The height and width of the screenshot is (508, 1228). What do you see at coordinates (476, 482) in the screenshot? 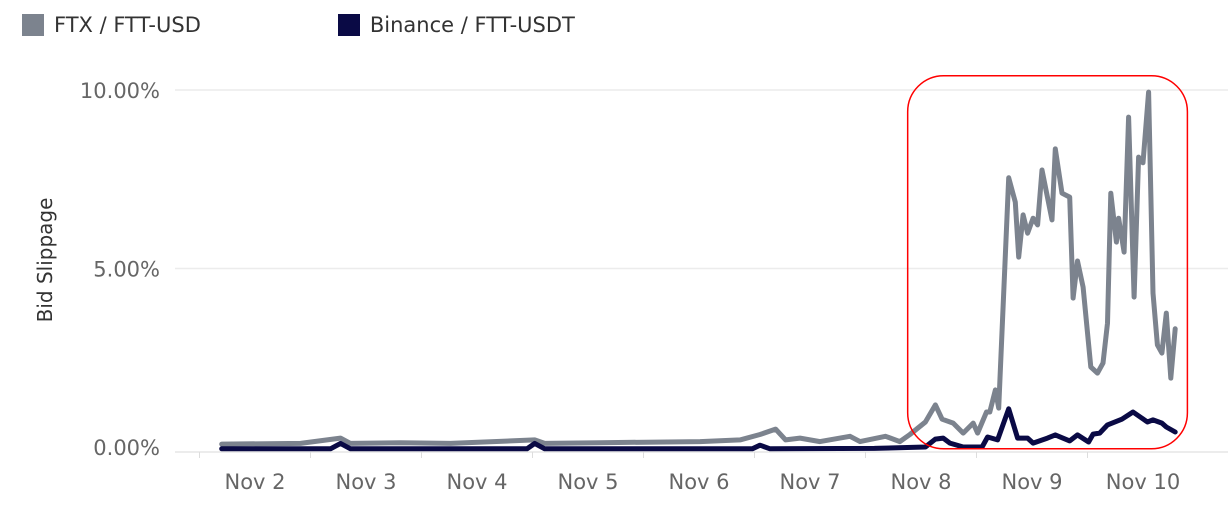
I see `x-tick-label: Nov 4` at bounding box center [476, 482].